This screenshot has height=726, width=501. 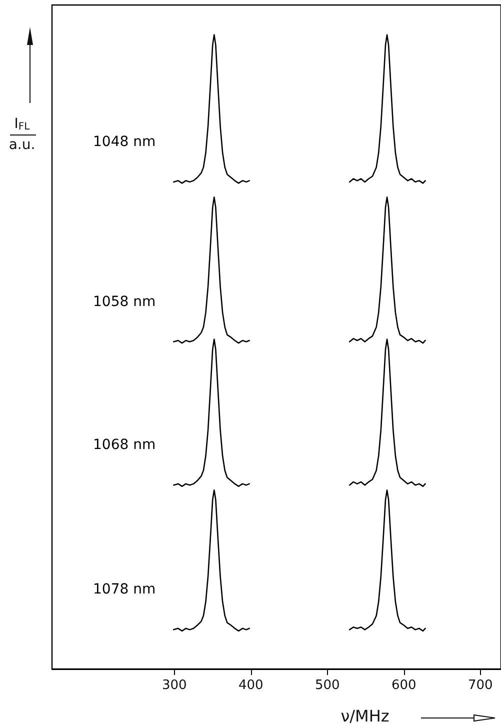 What do you see at coordinates (124, 302) in the screenshot?
I see `text: 1058 nm` at bounding box center [124, 302].